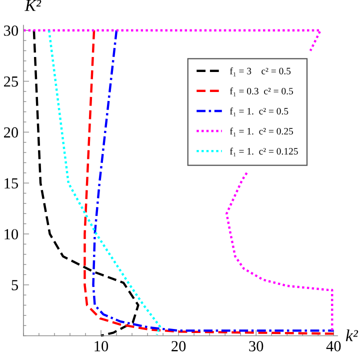 The image size is (361, 361). I want to click on y-axis-title: K², so click(33, 5).